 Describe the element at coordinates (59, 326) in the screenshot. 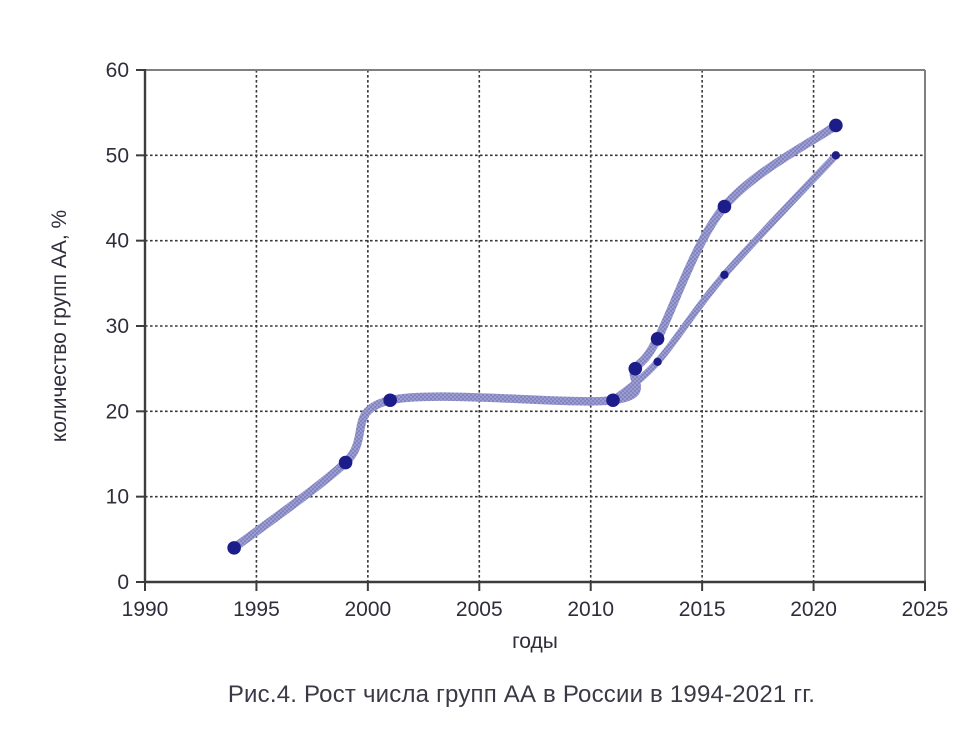

I see `y-axis-title: количество групп АА, %` at that location.